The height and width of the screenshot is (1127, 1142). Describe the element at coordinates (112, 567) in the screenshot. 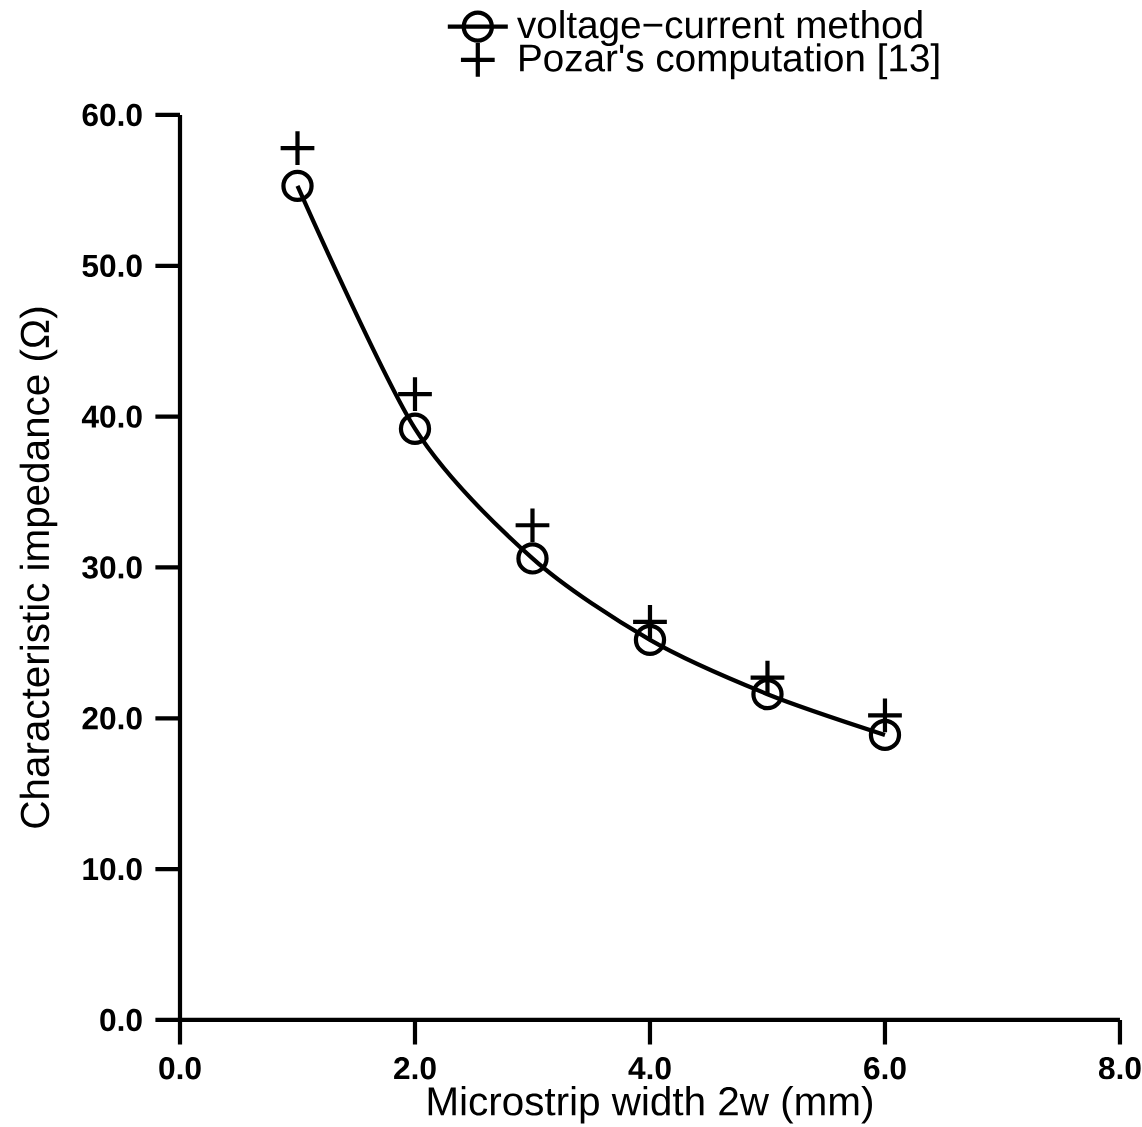

I see `y-tick-label: 30.0` at that location.